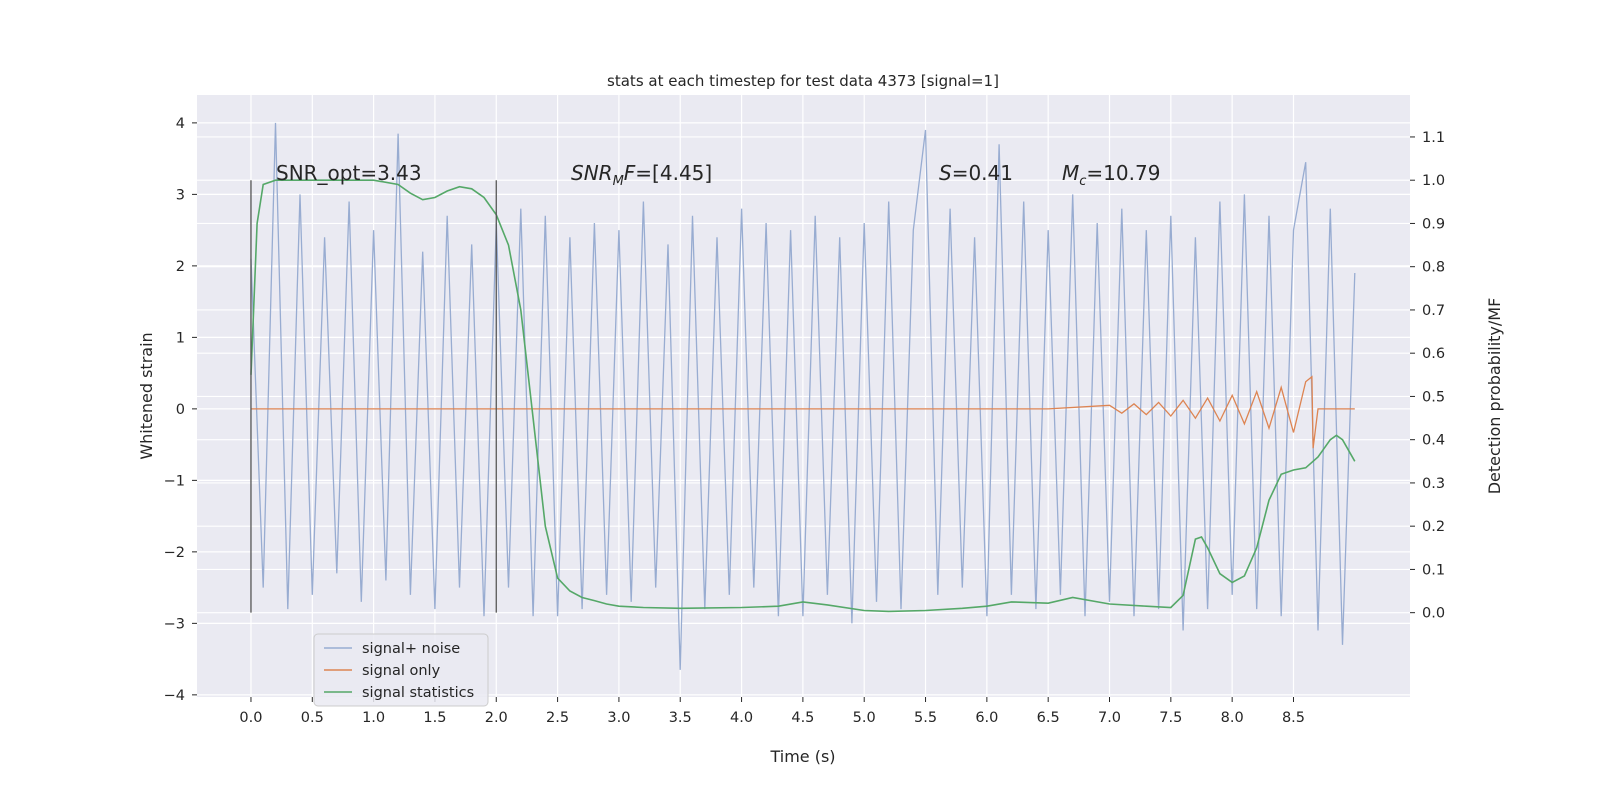  I want to click on x-tick-label: 7.5, so click(1170, 718).